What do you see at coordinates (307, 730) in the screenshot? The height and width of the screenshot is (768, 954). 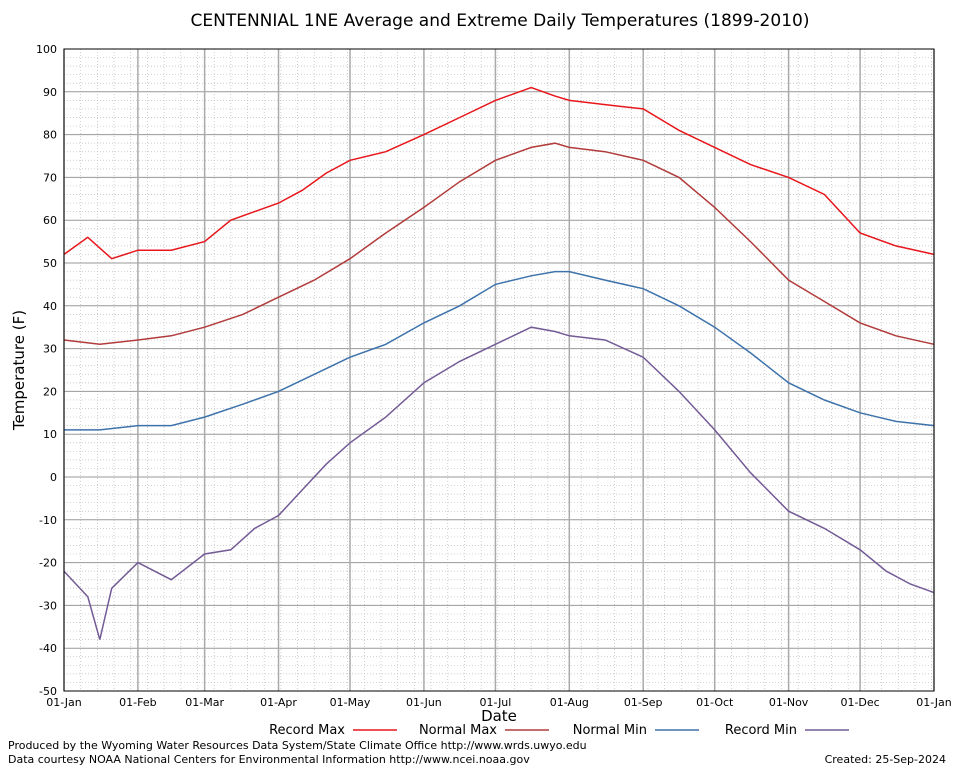 I see `legend-label: Record Max` at bounding box center [307, 730].